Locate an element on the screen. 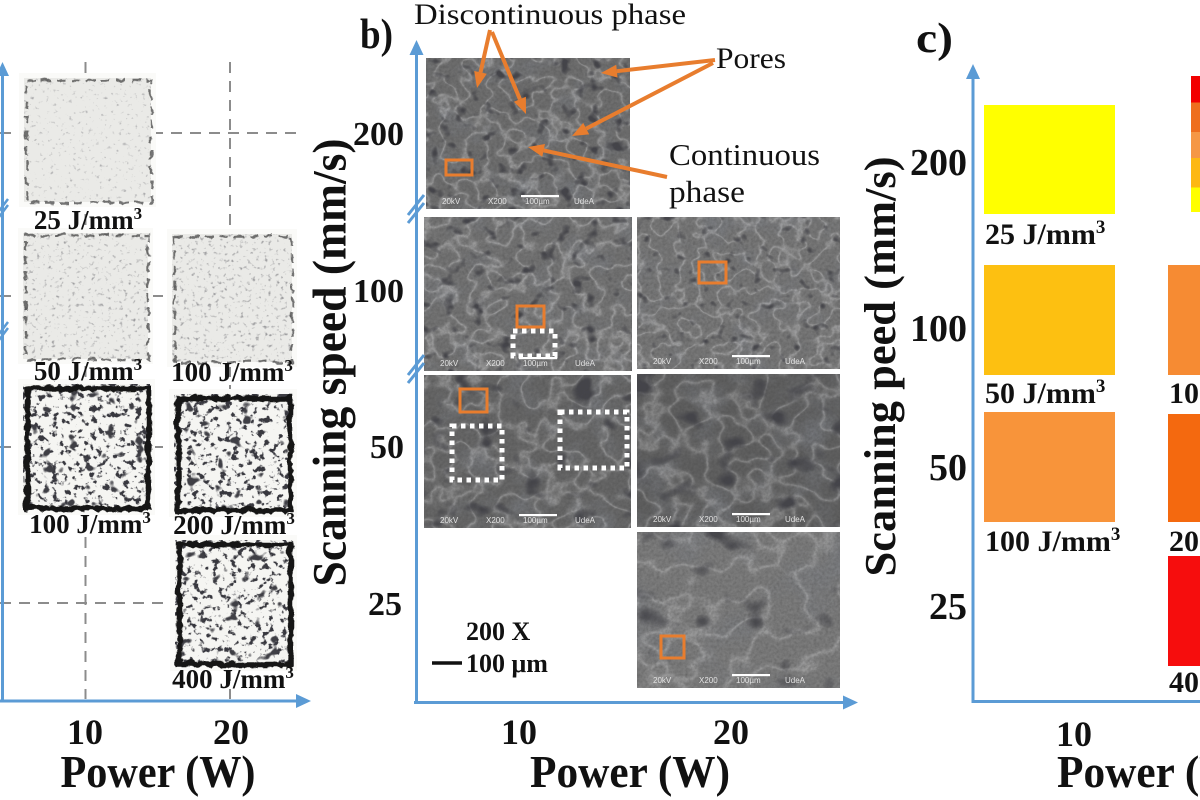 This screenshot has height=800, width=1200. svg-text: Discontinuous phase is located at coordinates (550, 15).